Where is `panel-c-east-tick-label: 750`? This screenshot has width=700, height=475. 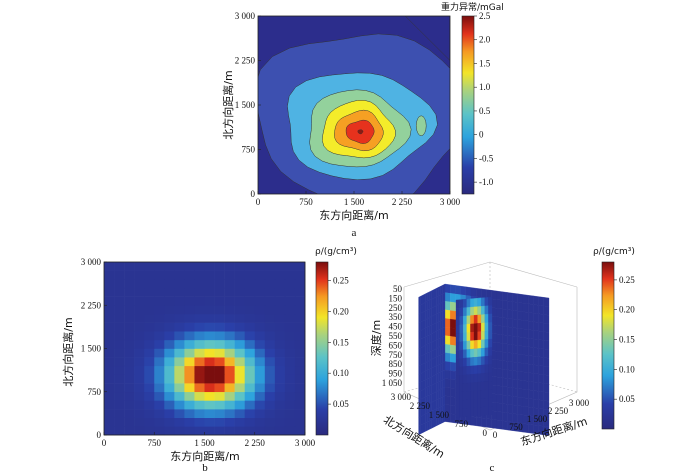 panel-c-east-tick-label: 750 is located at coordinates (516, 427).